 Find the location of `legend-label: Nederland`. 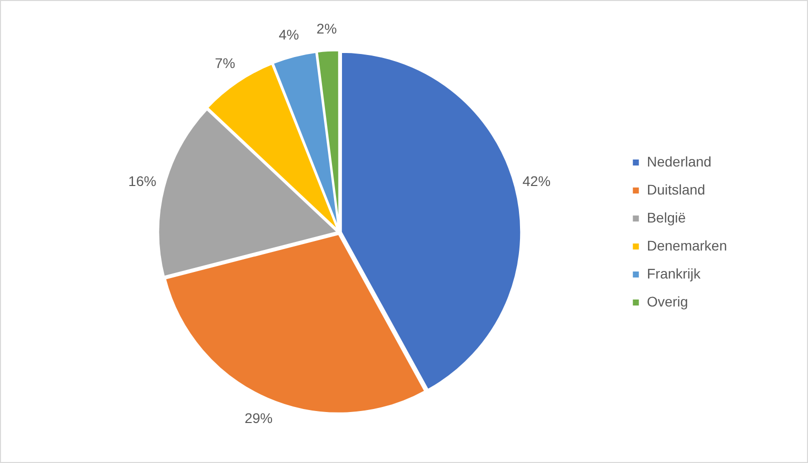

legend-label: Nederland is located at coordinates (679, 161).